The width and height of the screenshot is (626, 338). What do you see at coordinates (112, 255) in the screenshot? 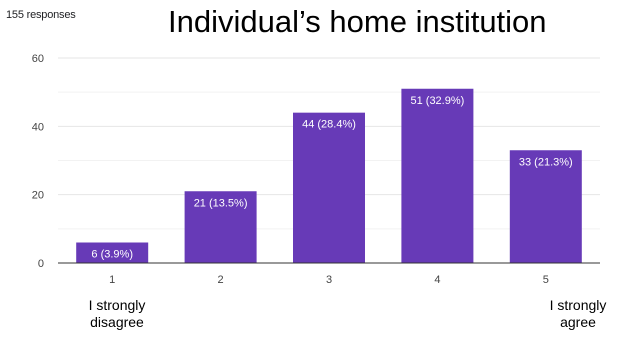
I see `data-label: 6 (3.9%)` at bounding box center [112, 255].